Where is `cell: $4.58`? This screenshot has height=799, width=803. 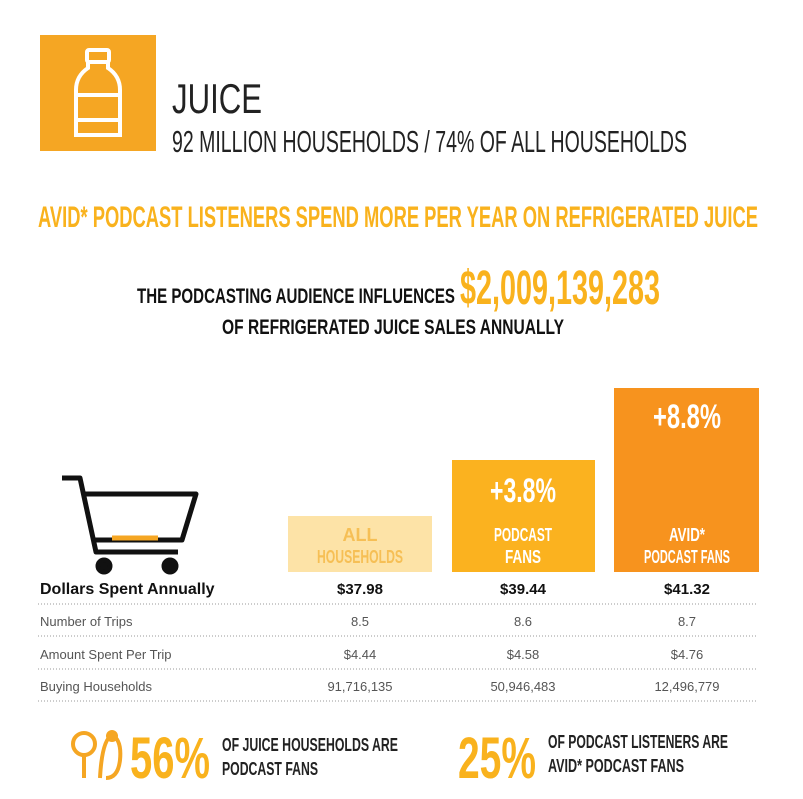 cell: $4.58 is located at coordinates (523, 654).